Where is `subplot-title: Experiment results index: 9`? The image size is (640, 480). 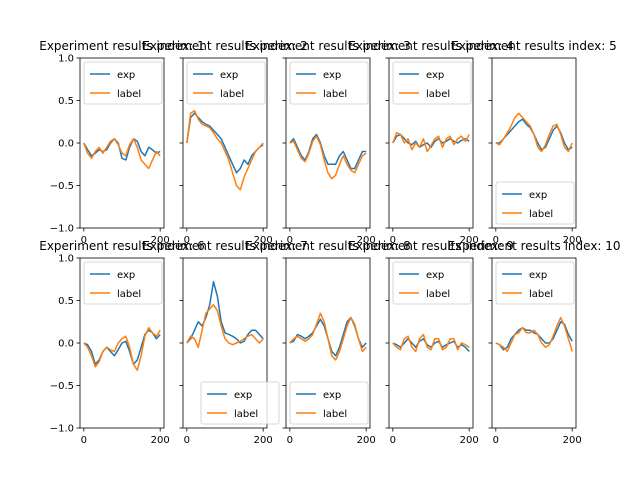
subplot-title: Experiment results index: 9 is located at coordinates (431, 246).